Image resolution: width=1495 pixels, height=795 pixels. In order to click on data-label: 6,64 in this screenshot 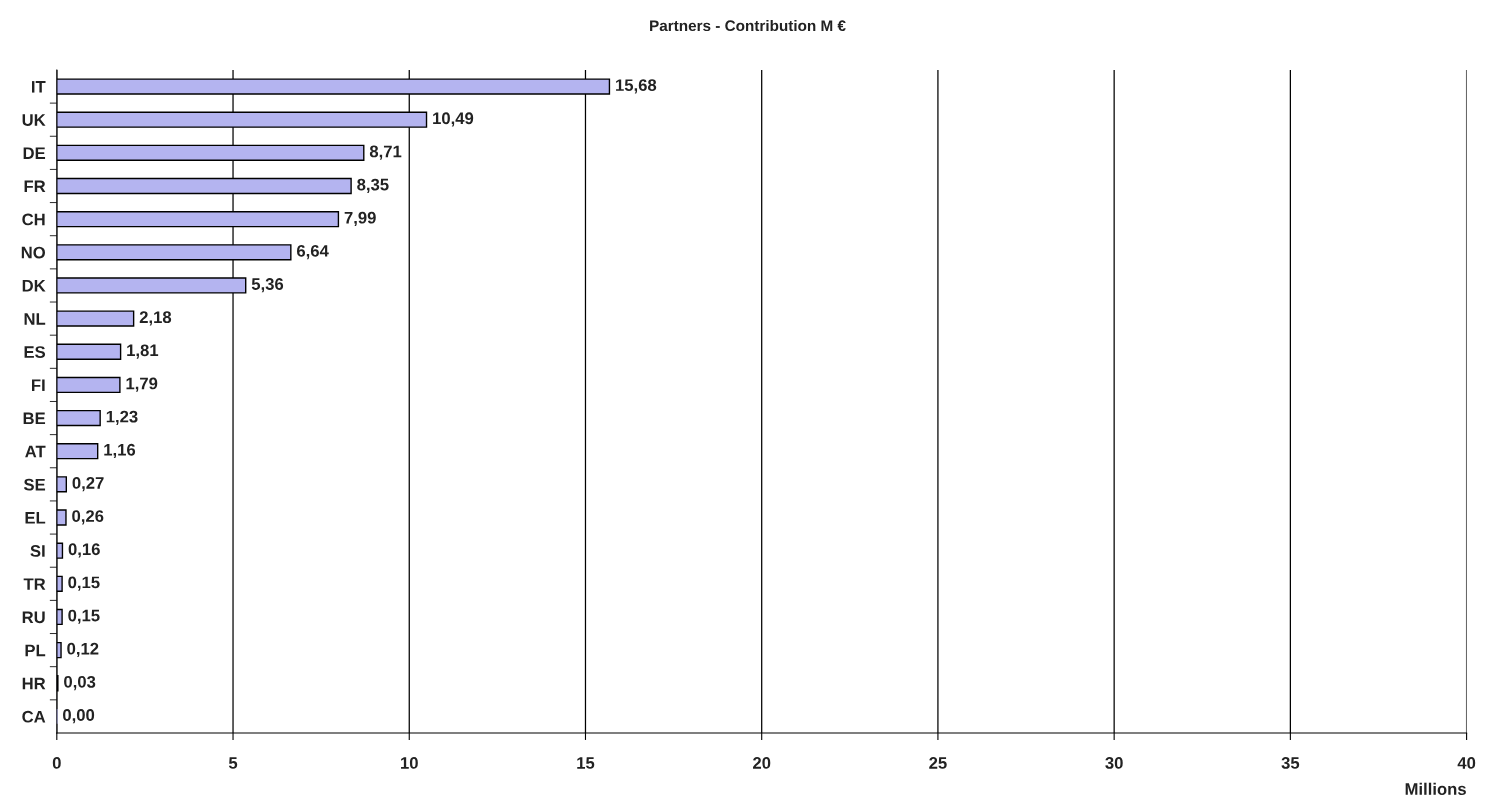, I will do `click(313, 252)`.